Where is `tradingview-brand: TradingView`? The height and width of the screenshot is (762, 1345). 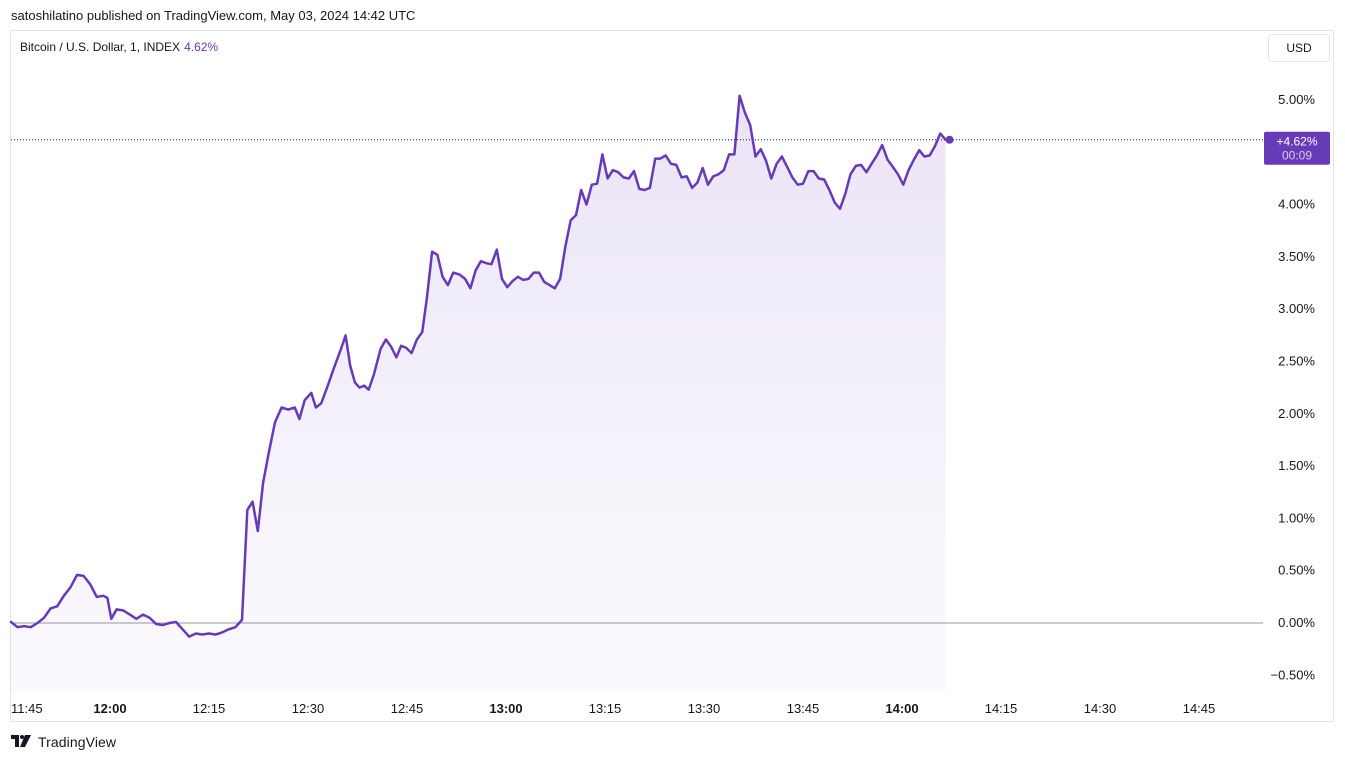
tradingview-brand: TradingView is located at coordinates (63, 742).